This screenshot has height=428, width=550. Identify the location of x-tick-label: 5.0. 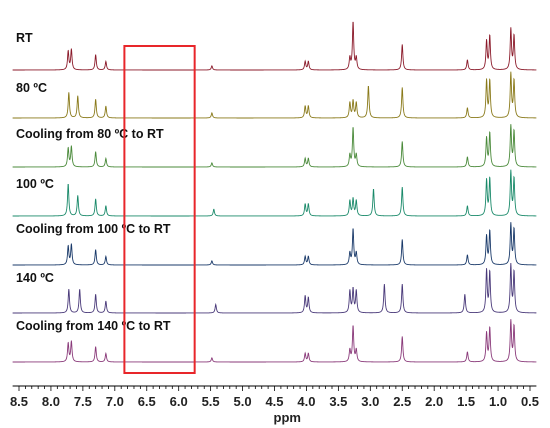
(243, 401).